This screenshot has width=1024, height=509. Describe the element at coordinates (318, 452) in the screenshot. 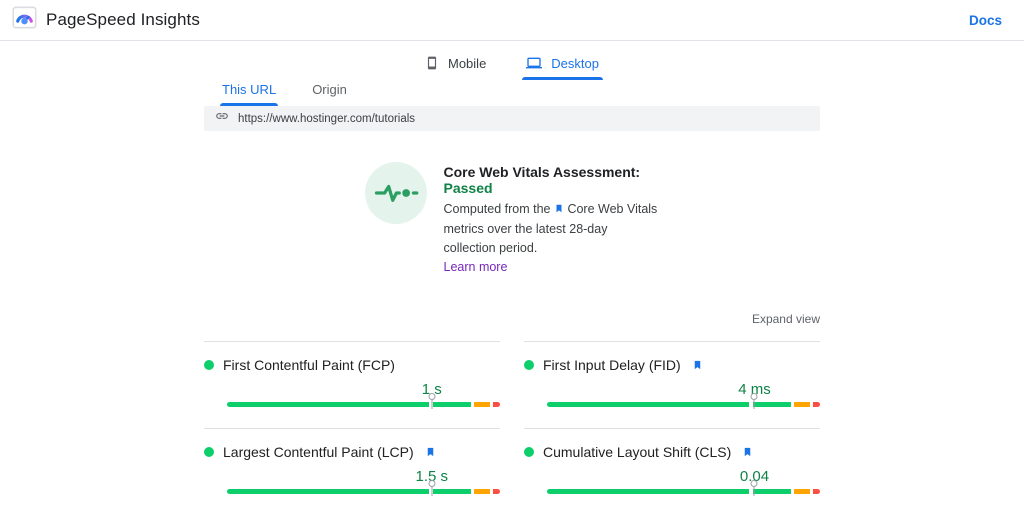

I see `metric-label: Largest Contentful Paint (LCP)` at that location.